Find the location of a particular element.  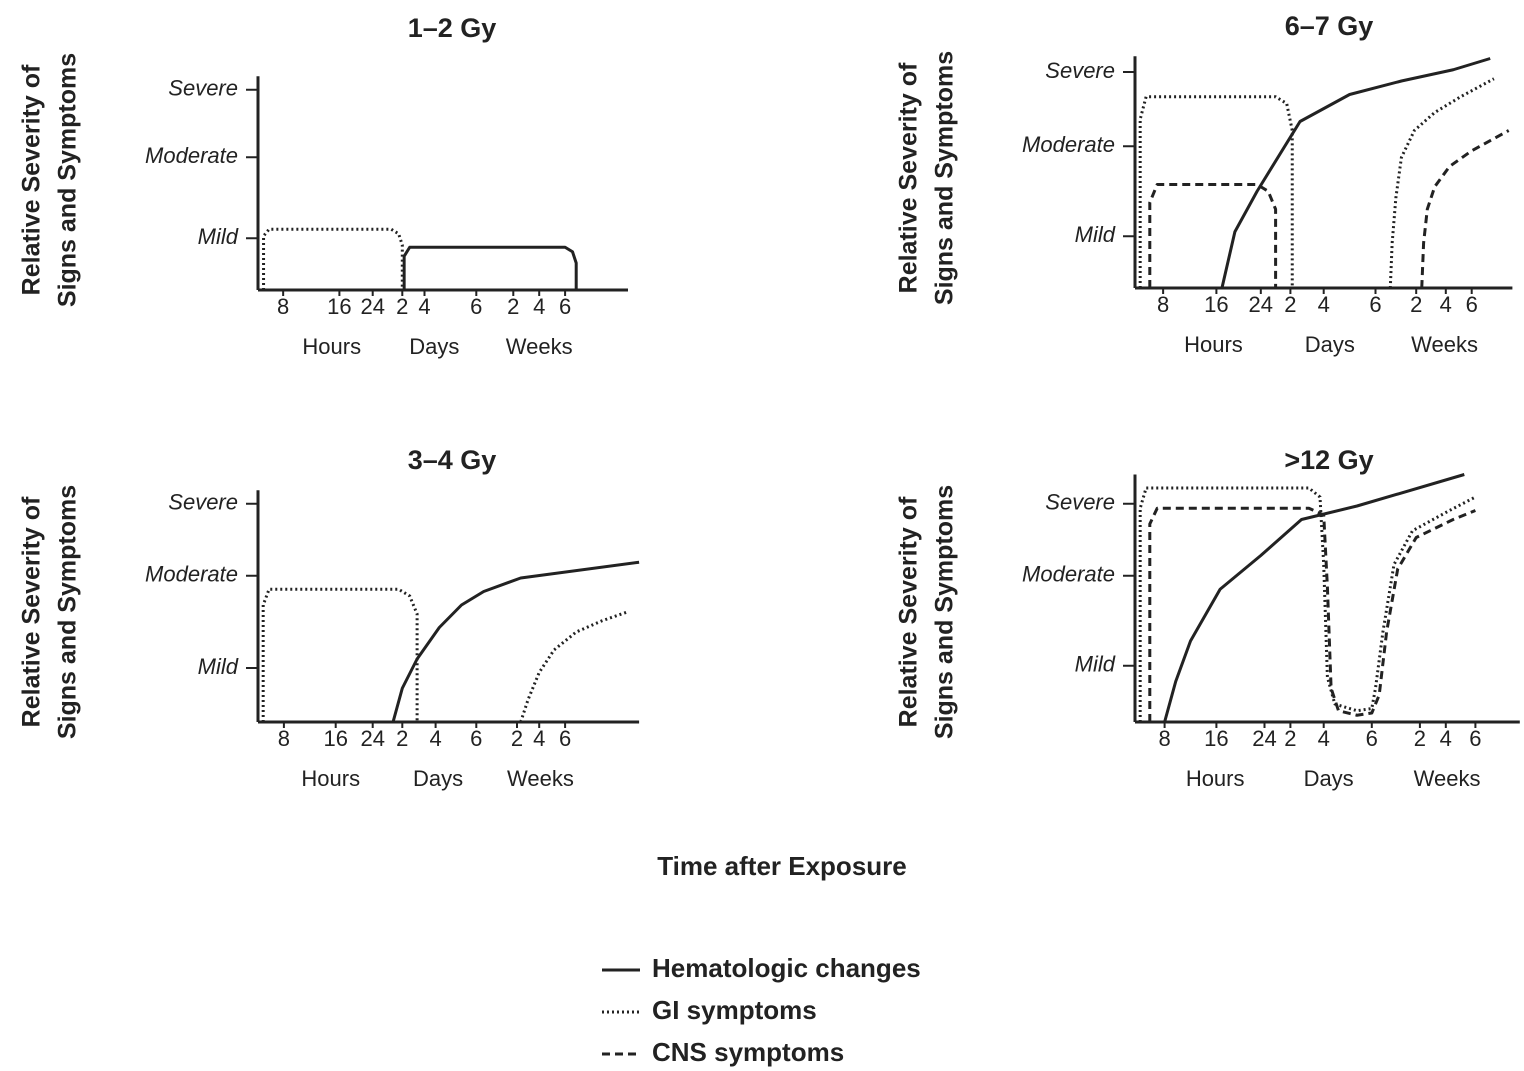

legend-label: Hematologic changes is located at coordinates (786, 968).